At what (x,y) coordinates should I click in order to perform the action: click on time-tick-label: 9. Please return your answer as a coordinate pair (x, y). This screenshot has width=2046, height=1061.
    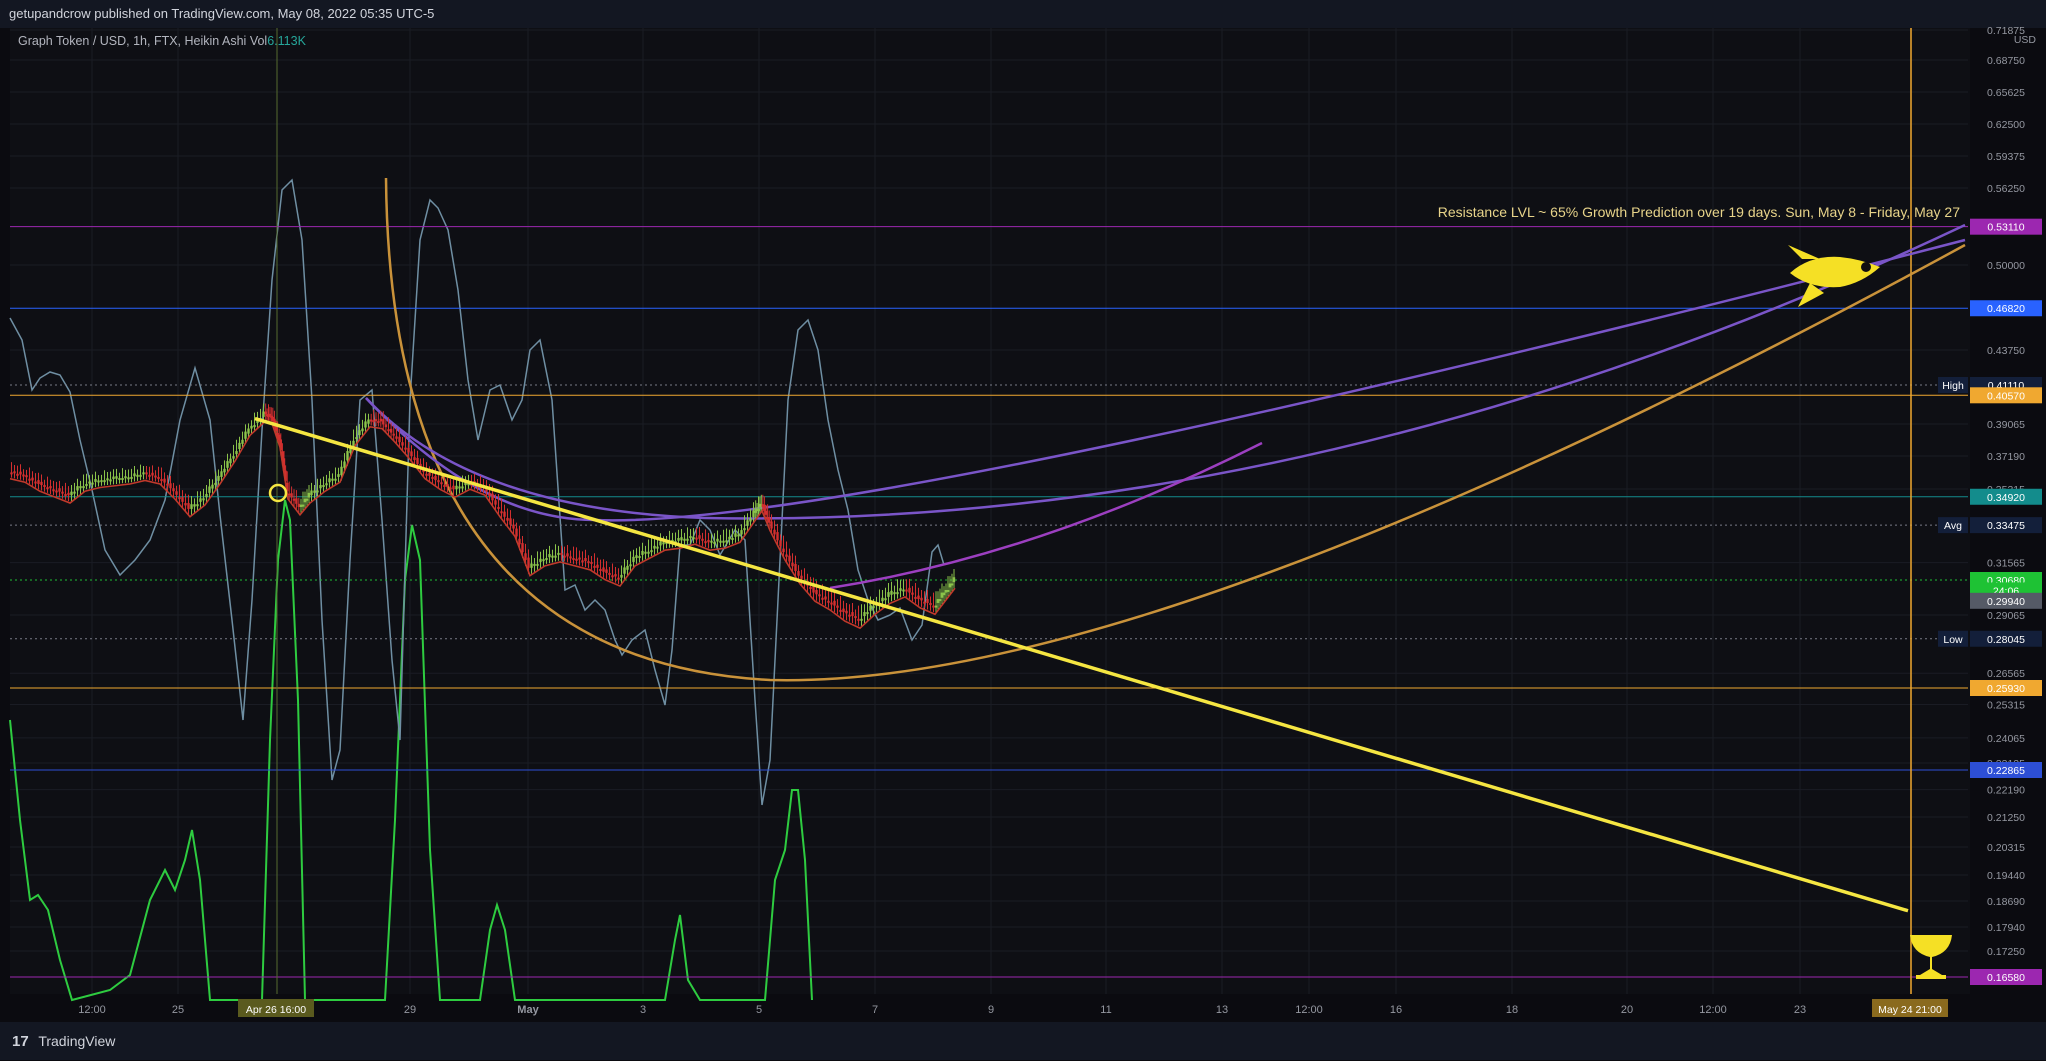
    Looking at the image, I should click on (991, 1010).